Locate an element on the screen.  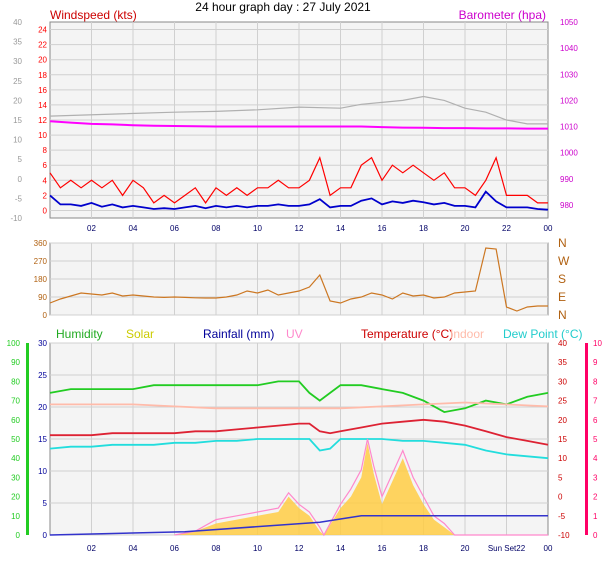
baro-tick-label: 1000 is located at coordinates (569, 153).